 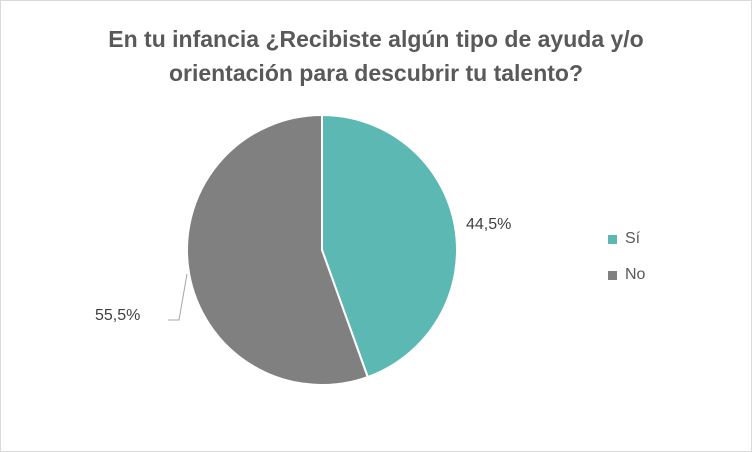 I want to click on legend-item-no: No, so click(x=626, y=275).